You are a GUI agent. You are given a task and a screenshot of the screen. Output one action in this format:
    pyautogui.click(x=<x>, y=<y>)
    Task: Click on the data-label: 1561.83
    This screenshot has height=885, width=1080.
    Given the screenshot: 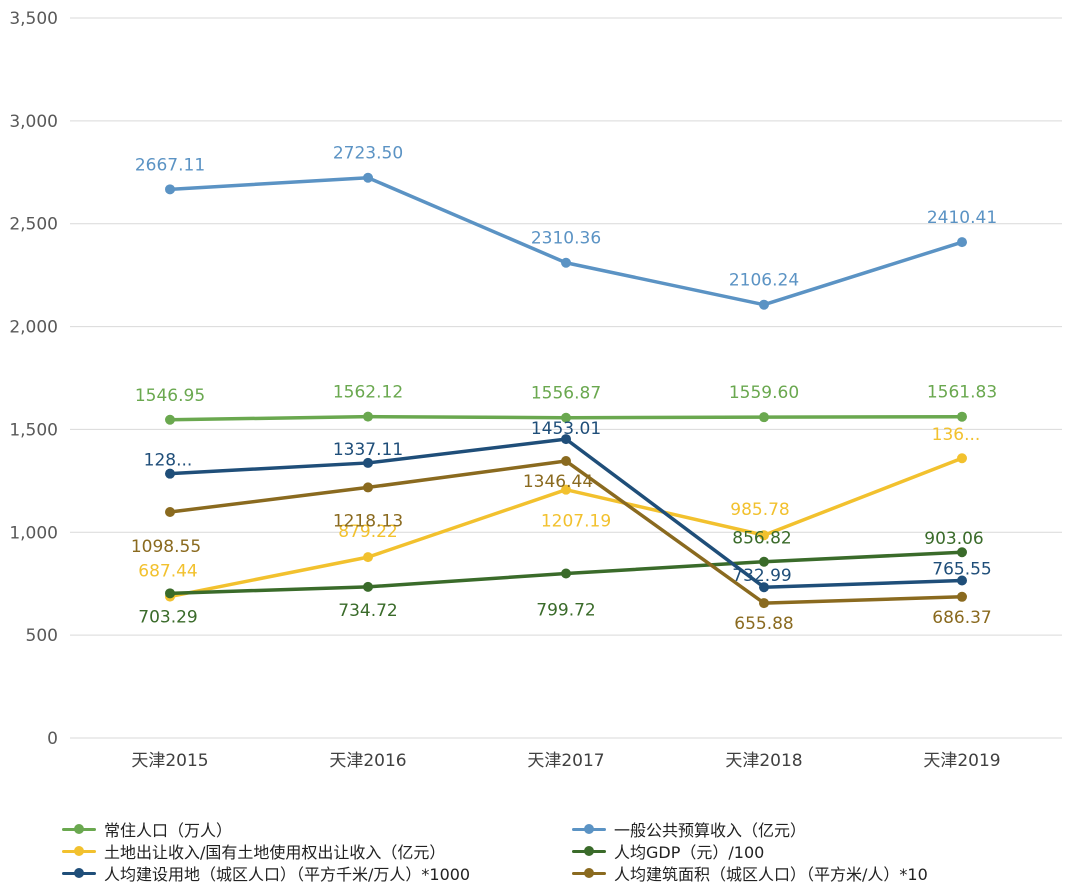 What is the action you would take?
    pyautogui.click(x=962, y=393)
    